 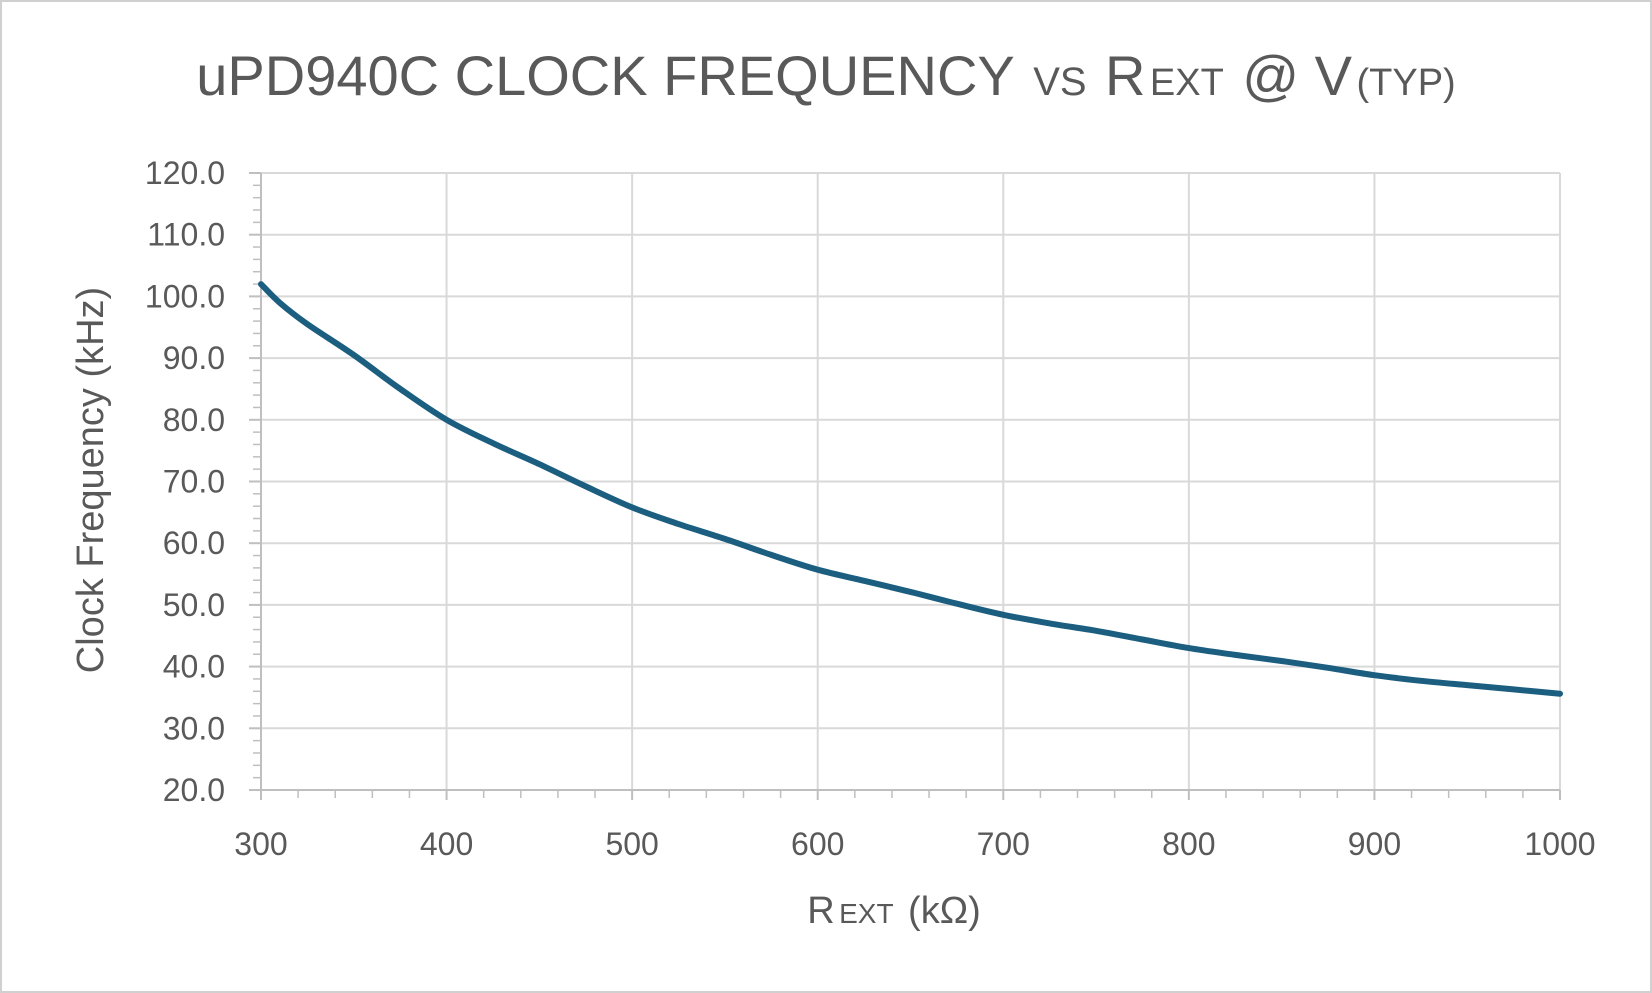 What do you see at coordinates (820, 911) in the screenshot?
I see `x-axis-title-r: R` at bounding box center [820, 911].